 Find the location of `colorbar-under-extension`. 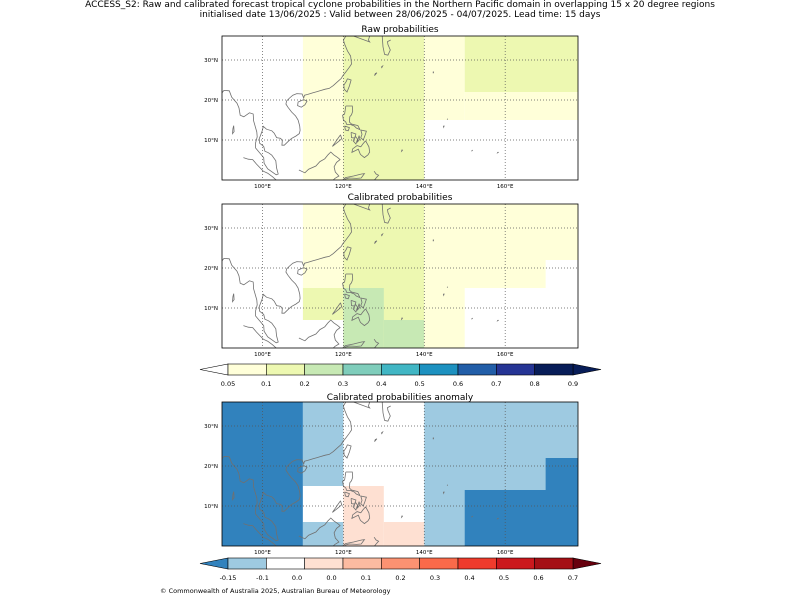

colorbar-under-extension is located at coordinates (214, 369).